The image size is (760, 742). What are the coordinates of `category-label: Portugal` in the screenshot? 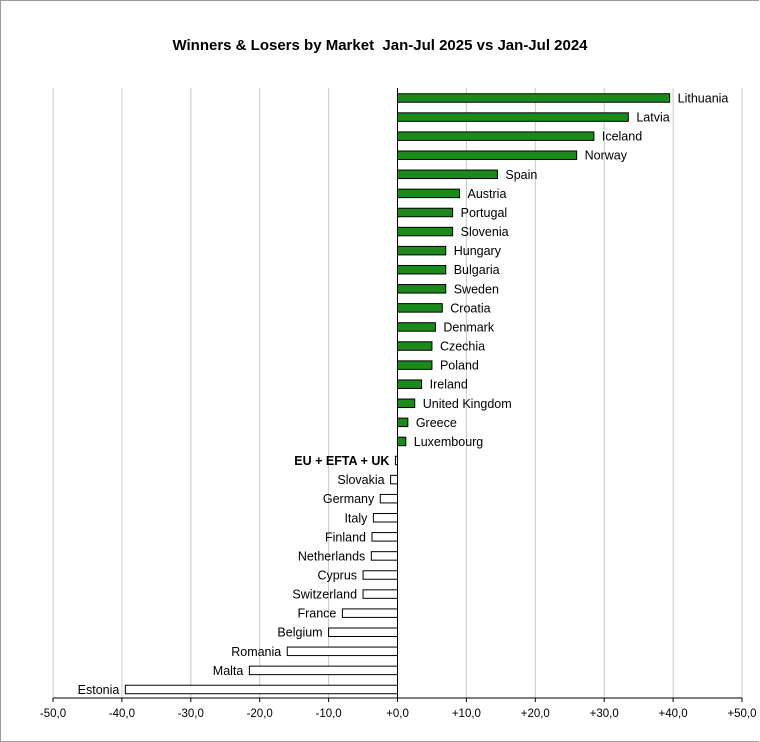 It's located at (484, 213).